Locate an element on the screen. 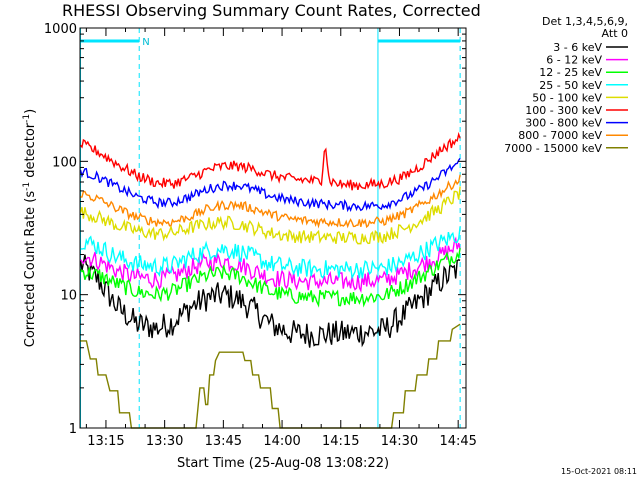 This screenshot has width=640, height=480. night-interval-bars: N is located at coordinates (270, 42).